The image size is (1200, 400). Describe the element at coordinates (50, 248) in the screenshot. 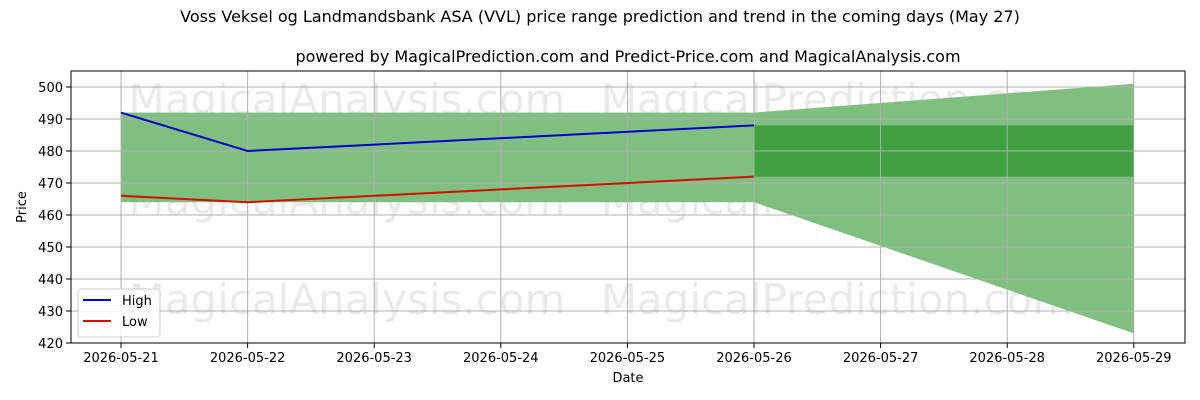

I see `y-tick-label: 450` at that location.